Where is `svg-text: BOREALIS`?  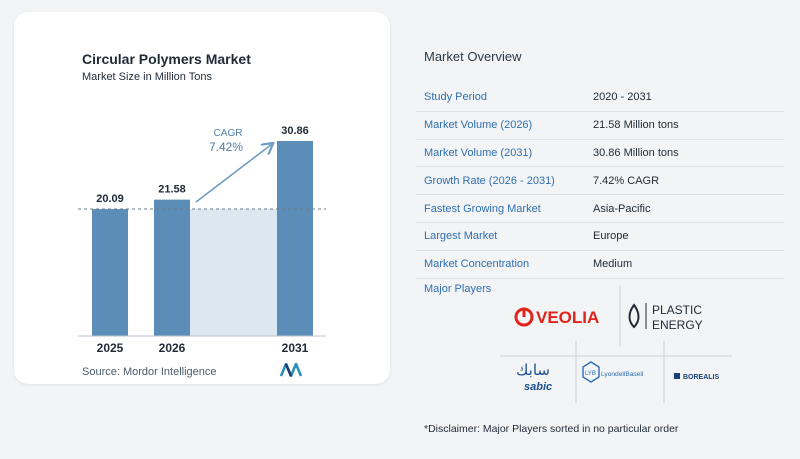 svg-text: BOREALIS is located at coordinates (701, 377).